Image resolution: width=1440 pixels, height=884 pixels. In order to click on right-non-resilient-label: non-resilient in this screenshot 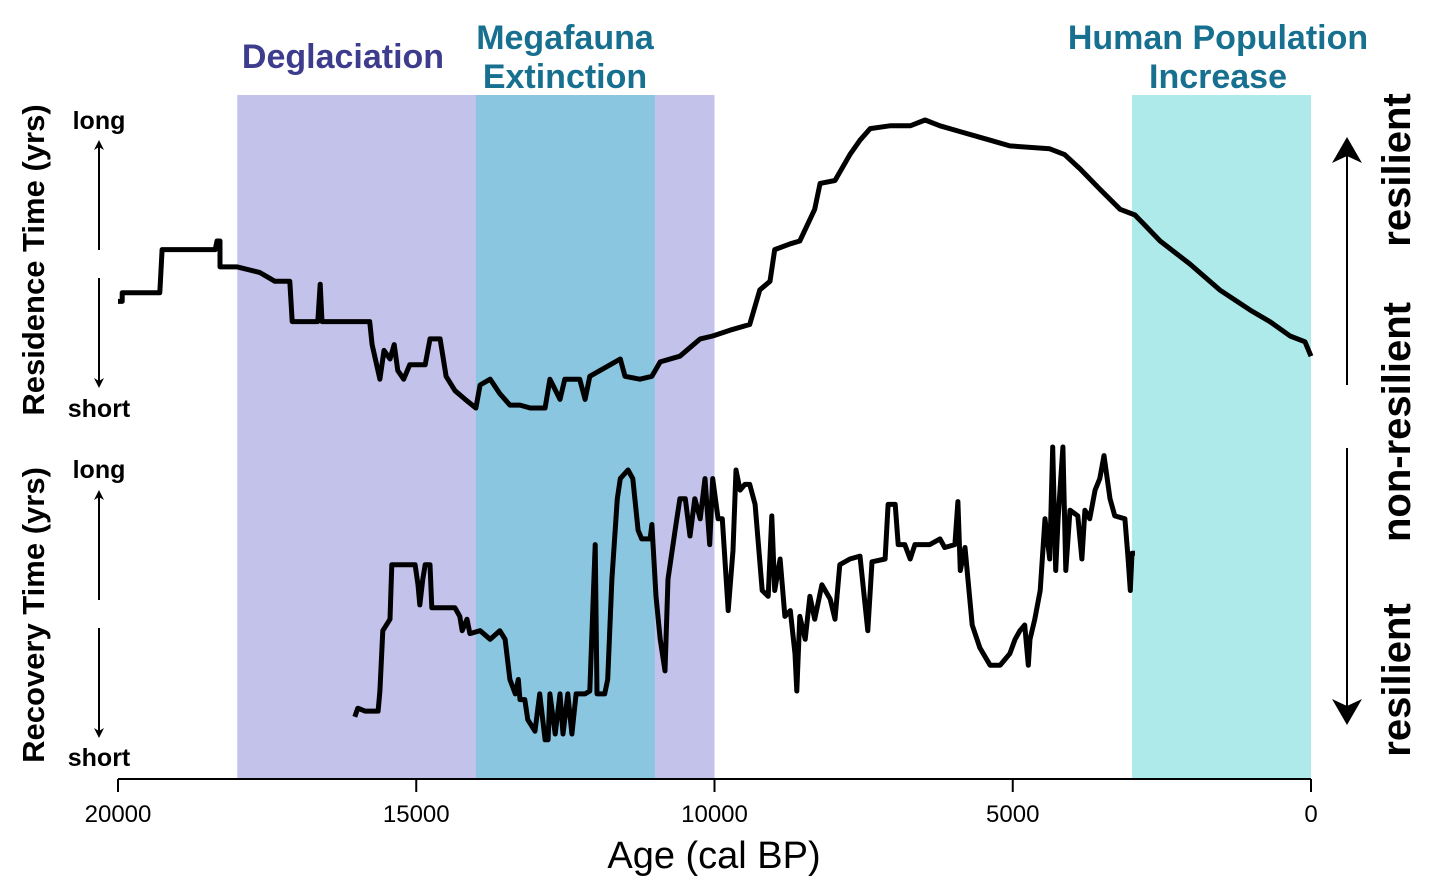, I will do `click(1397, 422)`.